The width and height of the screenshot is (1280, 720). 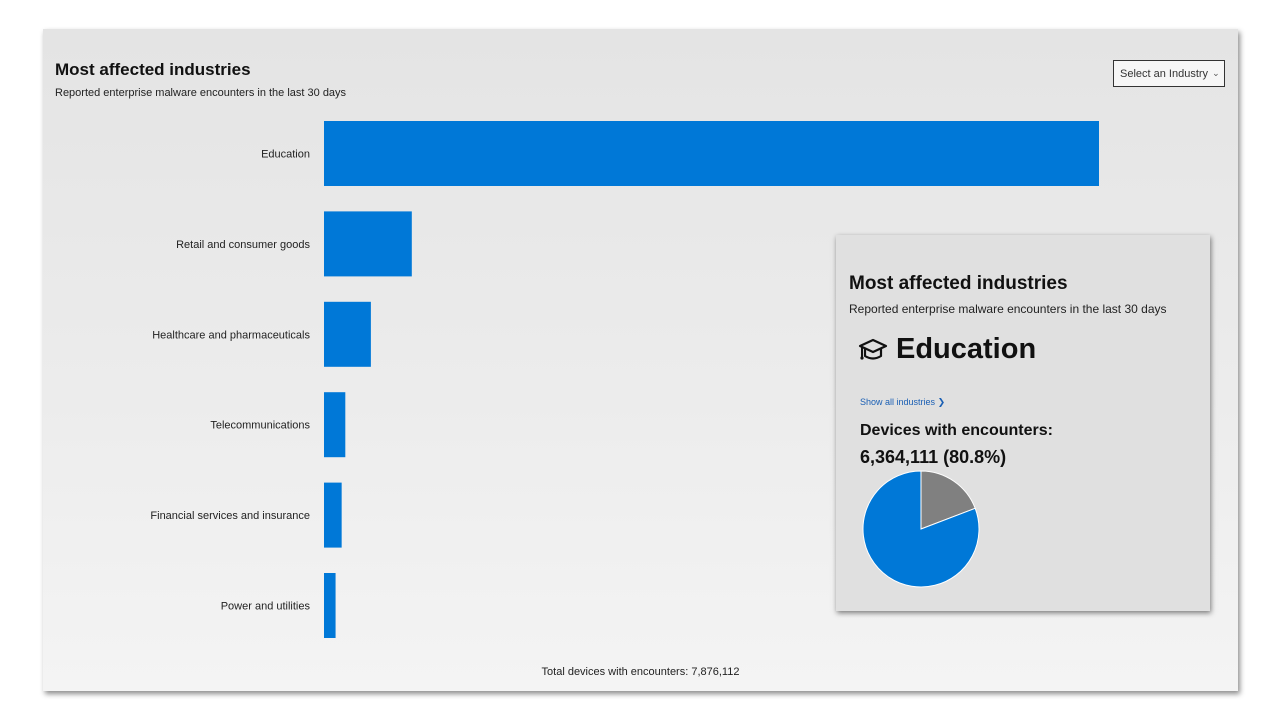 I want to click on card-industry-name: Education, so click(x=966, y=349).